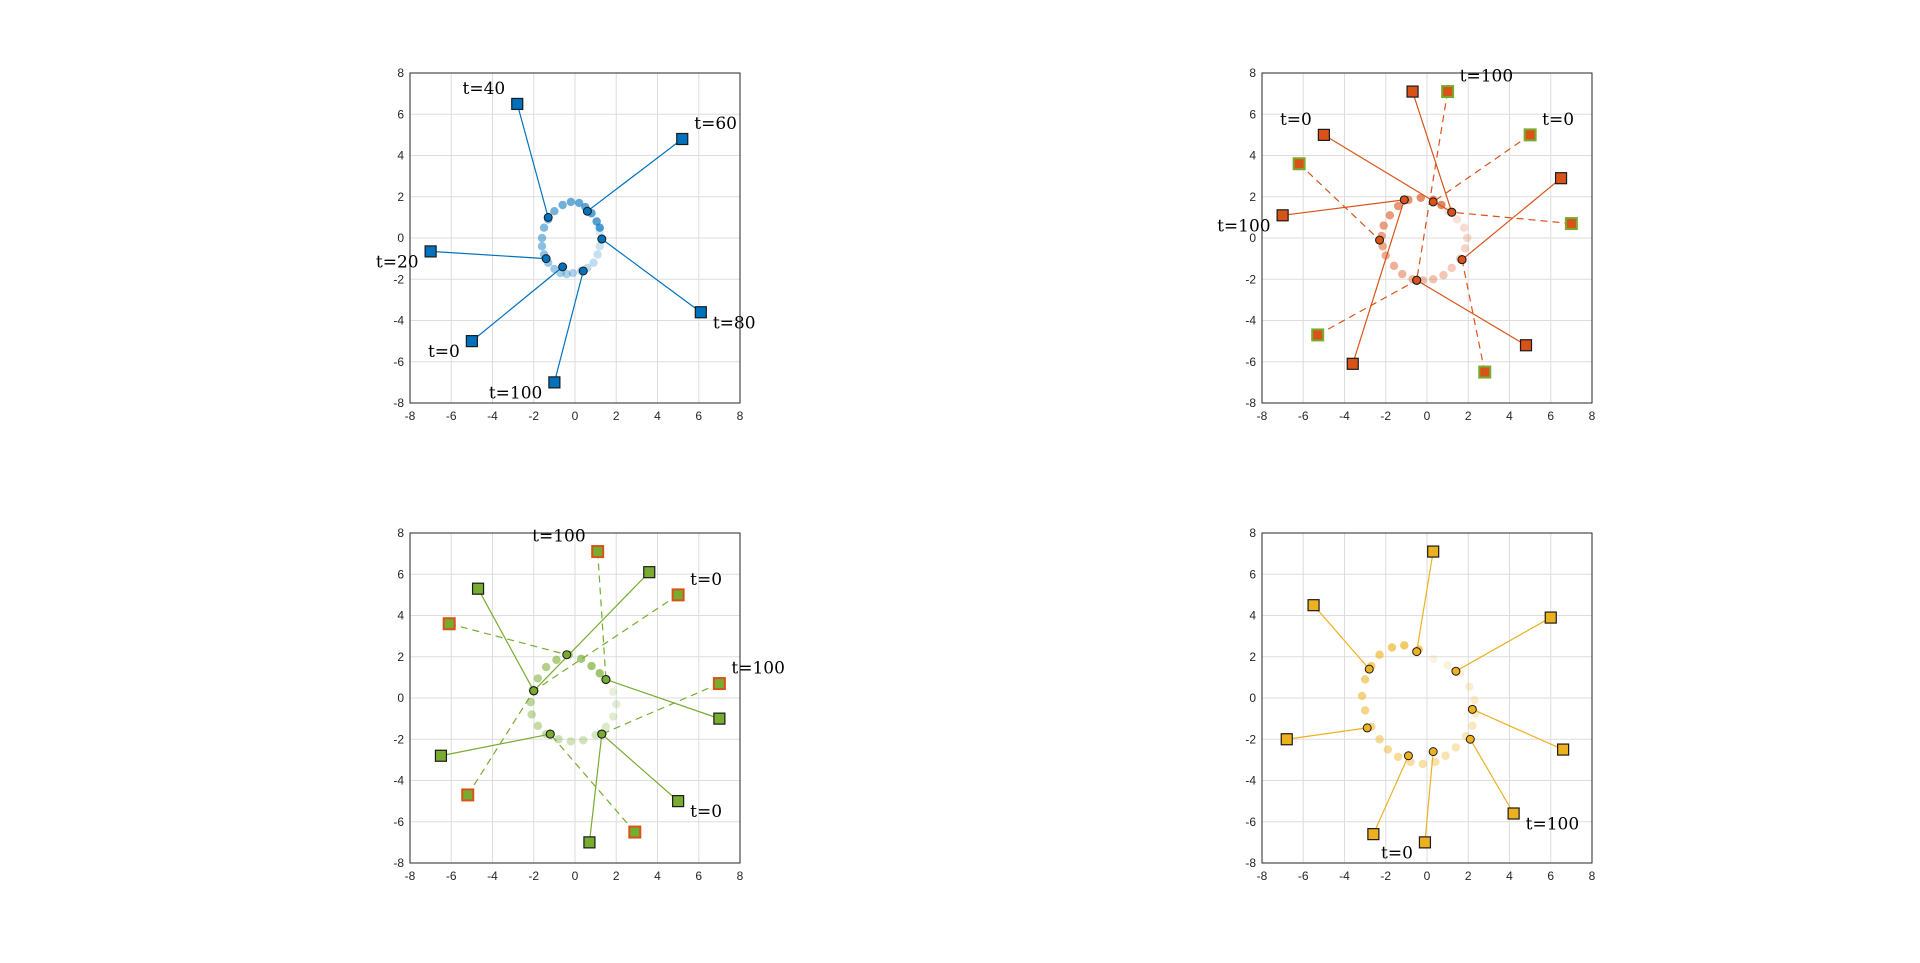  What do you see at coordinates (1252, 698) in the screenshot?
I see `y-tick-label: 0` at bounding box center [1252, 698].